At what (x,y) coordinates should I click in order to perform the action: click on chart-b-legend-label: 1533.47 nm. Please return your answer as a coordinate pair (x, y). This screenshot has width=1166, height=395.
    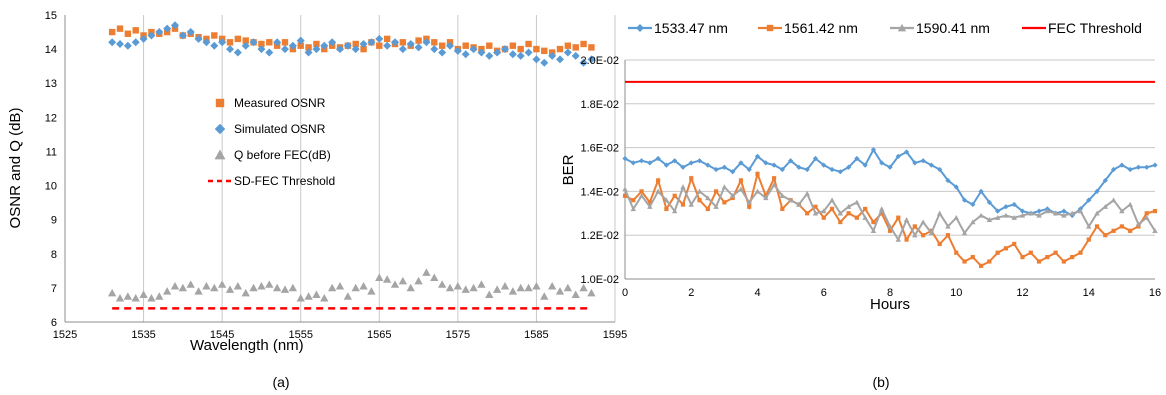
    Looking at the image, I should click on (691, 28).